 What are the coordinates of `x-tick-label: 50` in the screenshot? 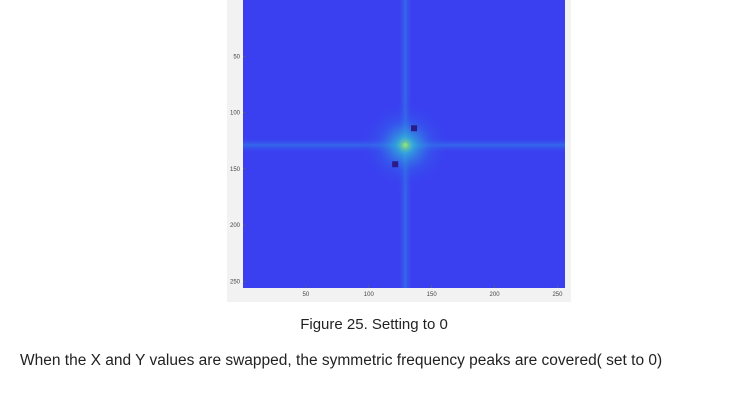 It's located at (306, 295).